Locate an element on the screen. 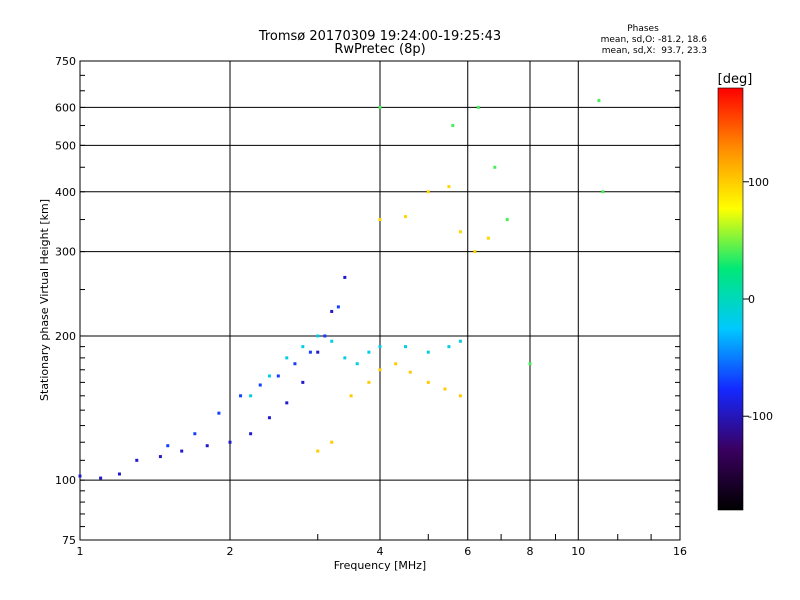  colorbar-tick-label: 100 is located at coordinates (758, 182).